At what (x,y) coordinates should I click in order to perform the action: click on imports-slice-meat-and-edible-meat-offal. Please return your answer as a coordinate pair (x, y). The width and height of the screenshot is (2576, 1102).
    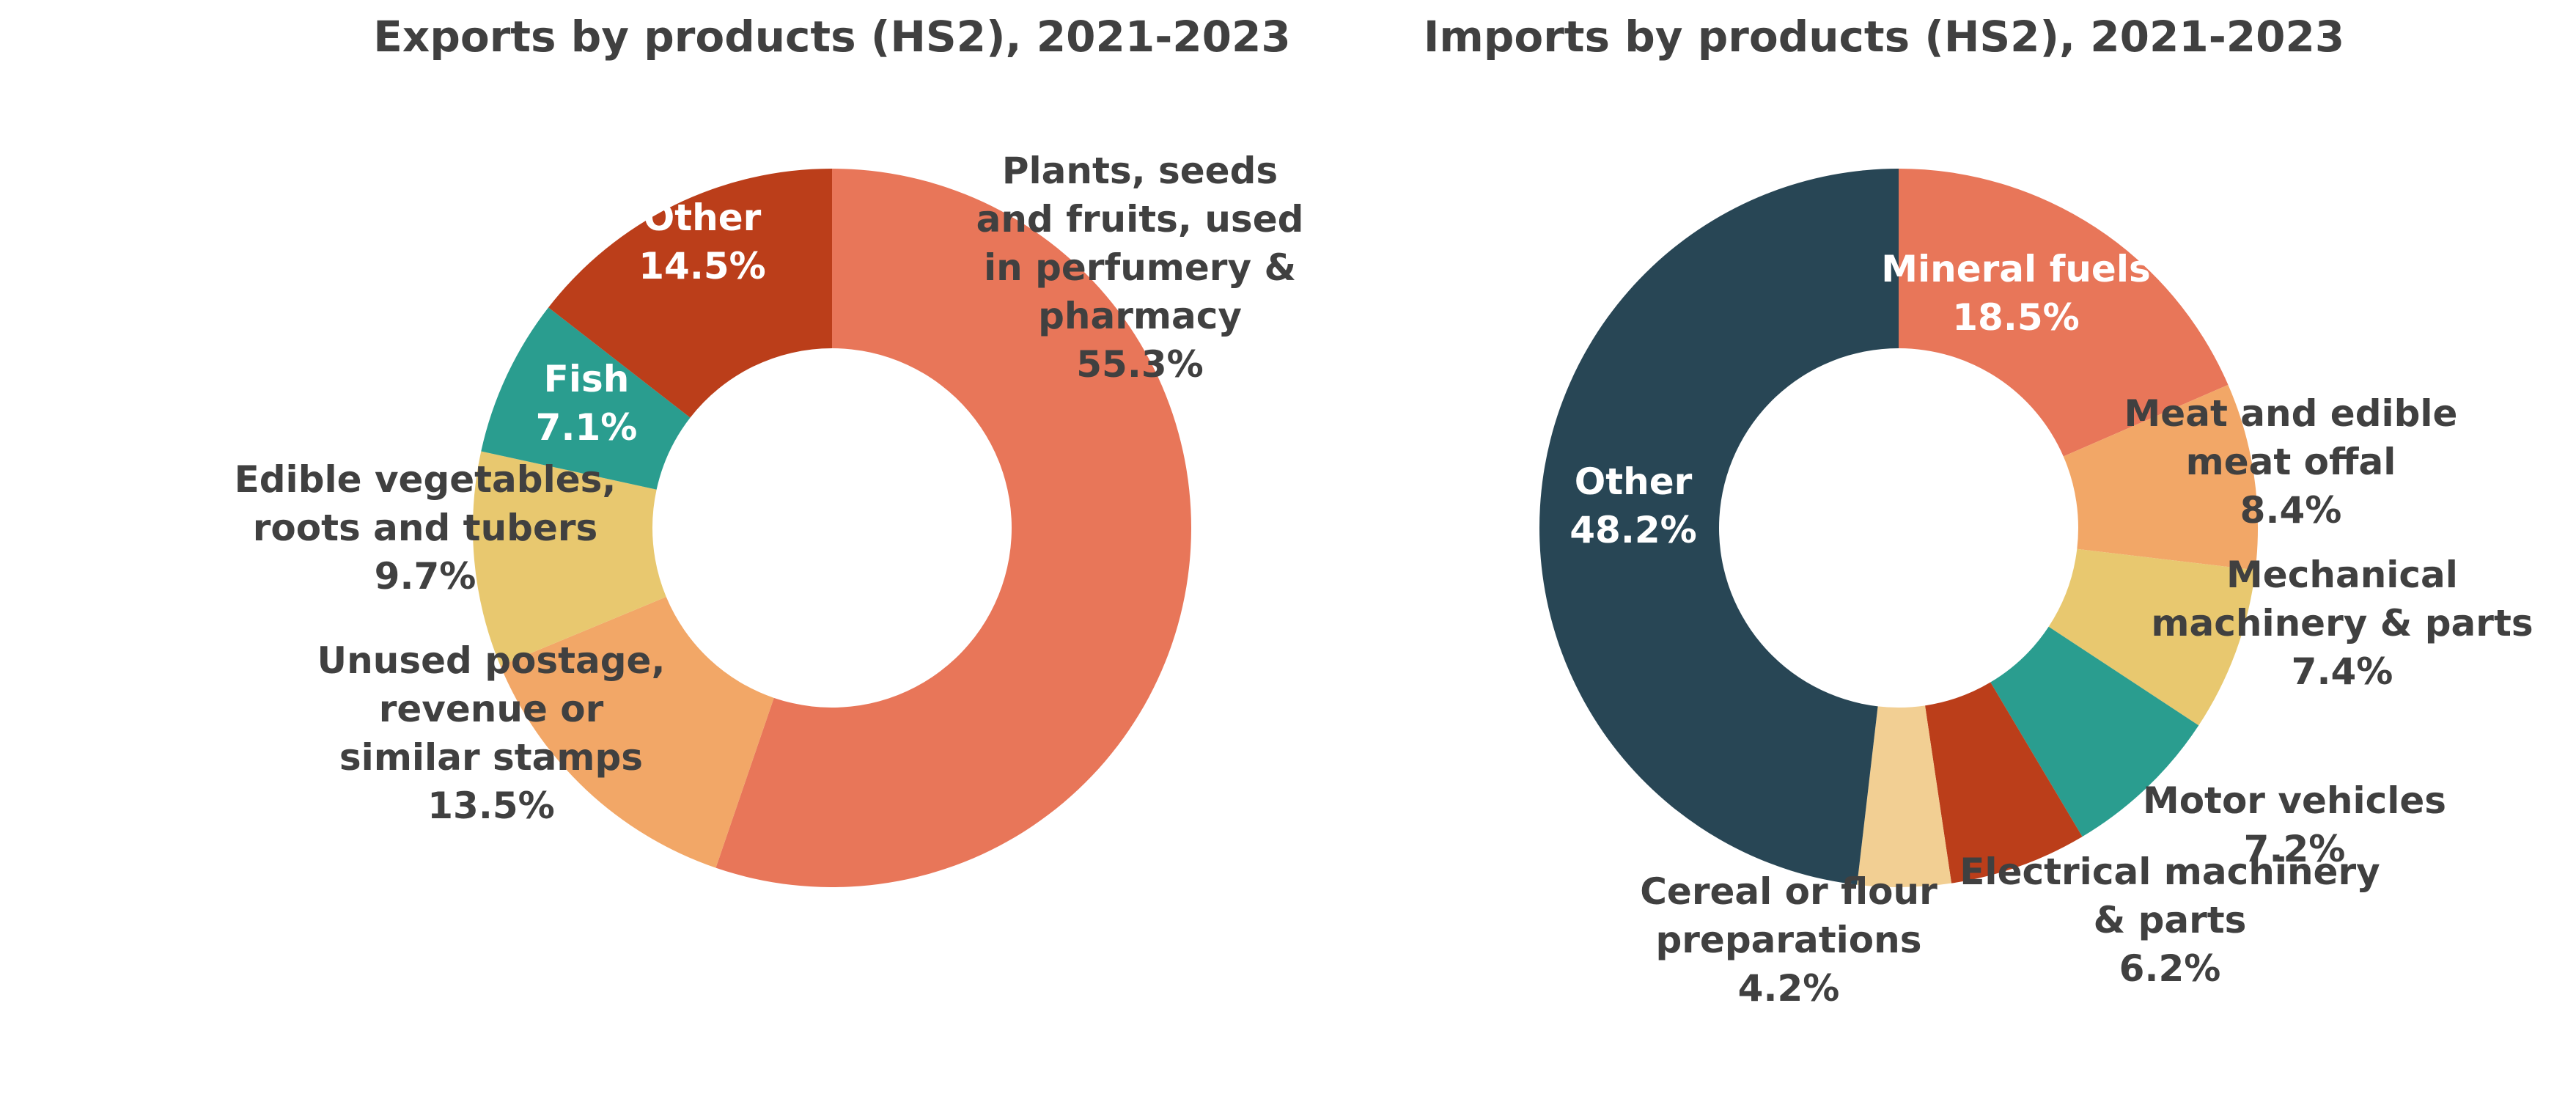
    Looking at the image, I should click on (2160, 477).